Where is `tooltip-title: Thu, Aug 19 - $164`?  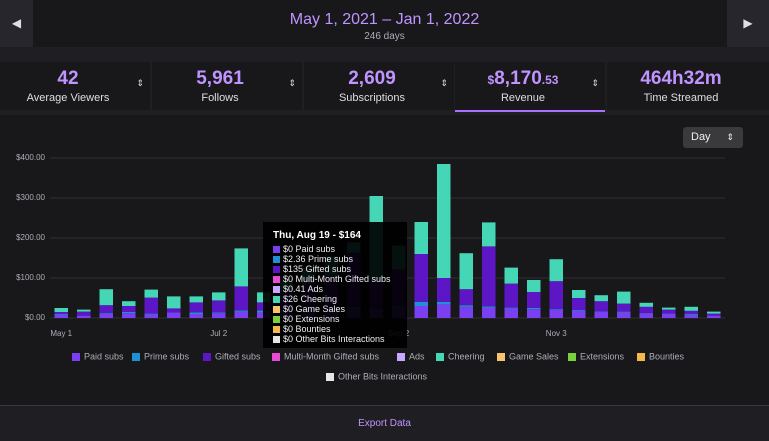
tooltip-title: Thu, Aug 19 - $164 is located at coordinates (335, 235).